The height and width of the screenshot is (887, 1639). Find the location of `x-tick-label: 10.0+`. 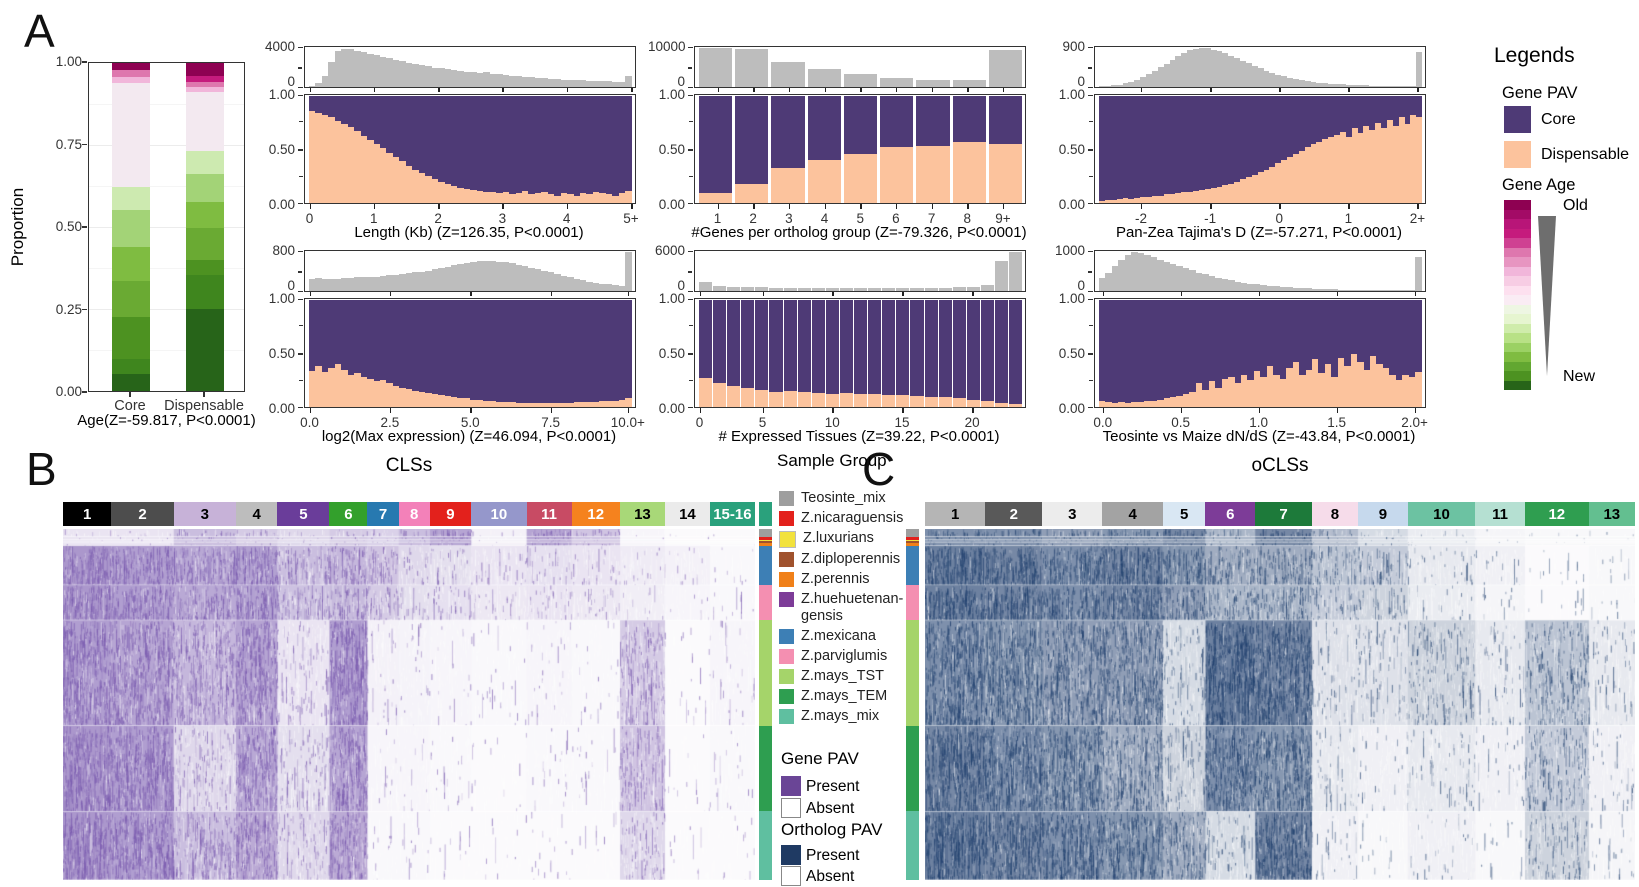

x-tick-label: 10.0+ is located at coordinates (627, 422).